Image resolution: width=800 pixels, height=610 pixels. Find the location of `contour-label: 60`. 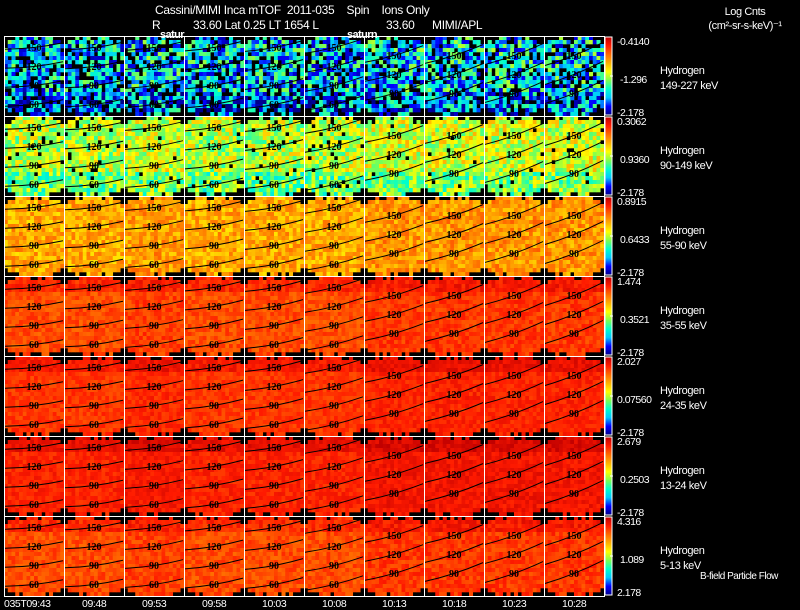

contour-label: 60 is located at coordinates (94, 185).